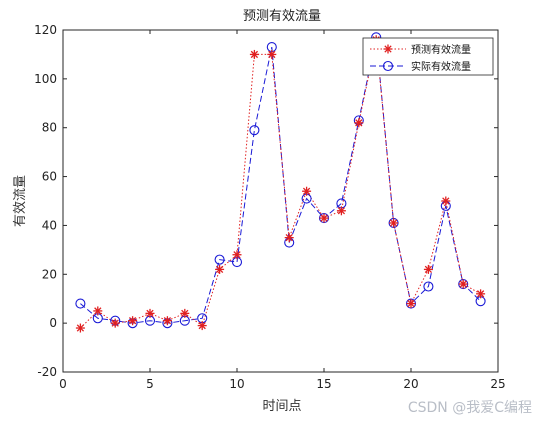  I want to click on legend-entry-predicted: 预测有效流量, so click(420, 49).